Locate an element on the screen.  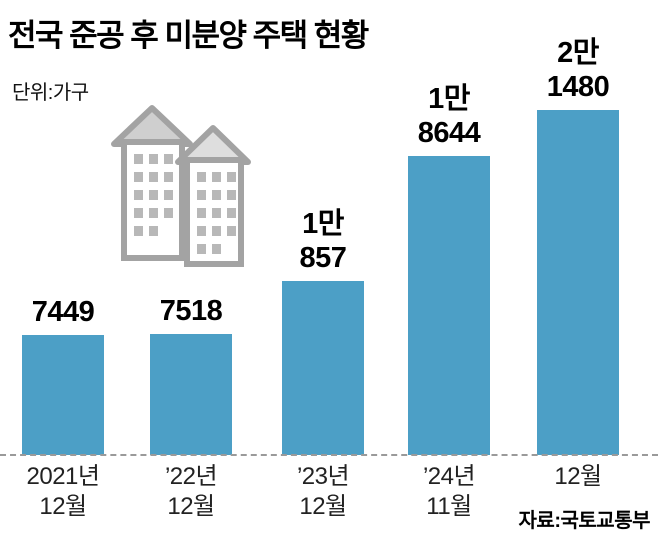
x-axis-label: ’24년 11월 is located at coordinates (449, 491).